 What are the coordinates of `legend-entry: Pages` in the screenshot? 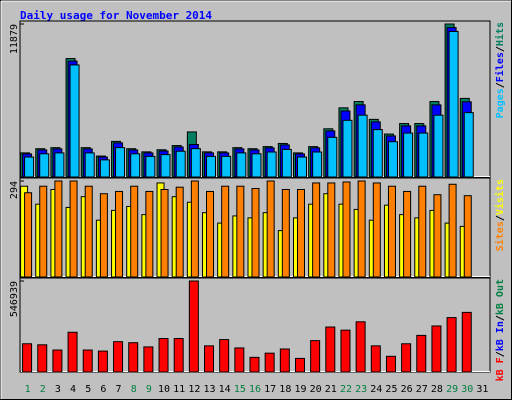 It's located at (500, 103).